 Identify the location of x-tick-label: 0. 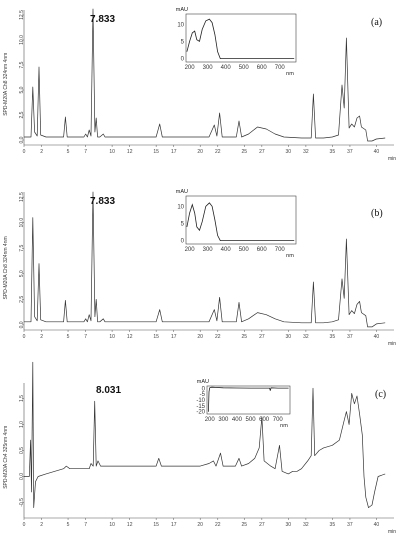
(24, 525).